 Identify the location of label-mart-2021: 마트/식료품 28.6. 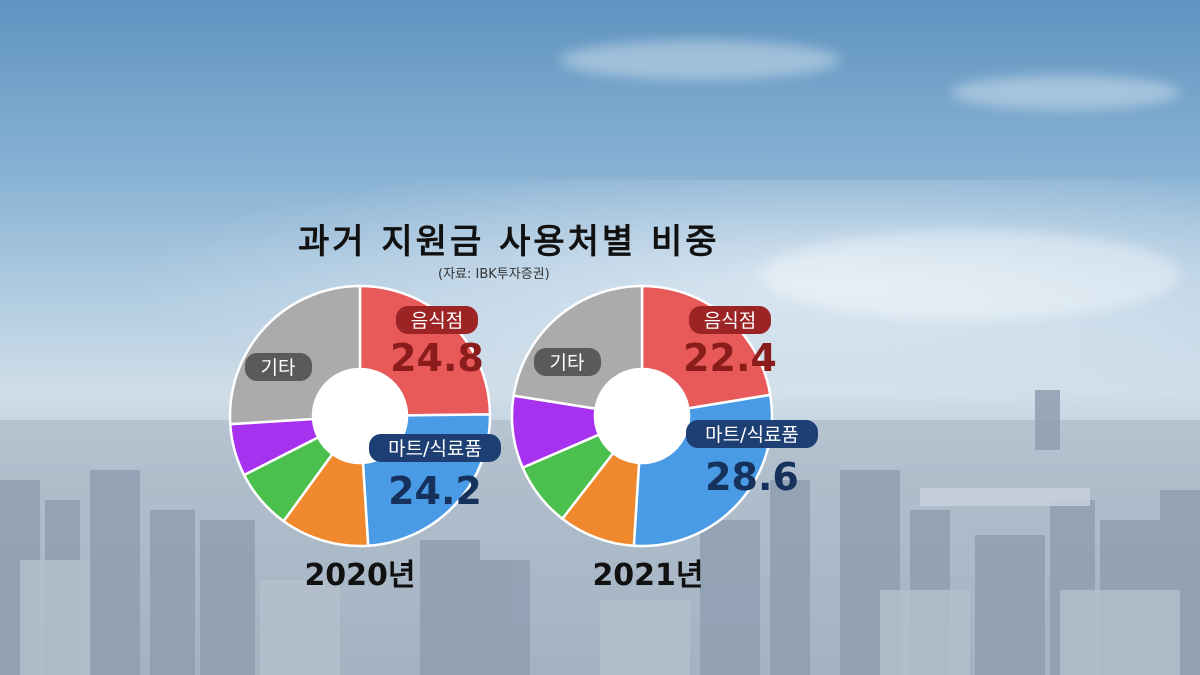
(752, 459).